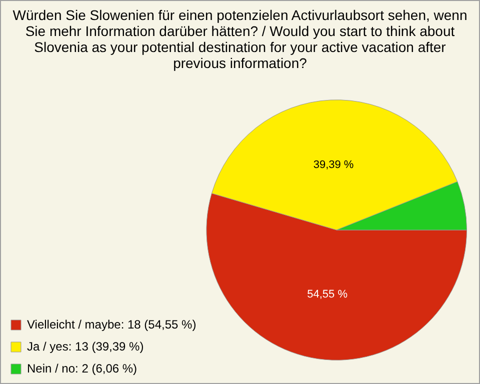 This screenshot has height=384, width=480. Describe the element at coordinates (333, 165) in the screenshot. I see `data-label: 39,39 %` at that location.